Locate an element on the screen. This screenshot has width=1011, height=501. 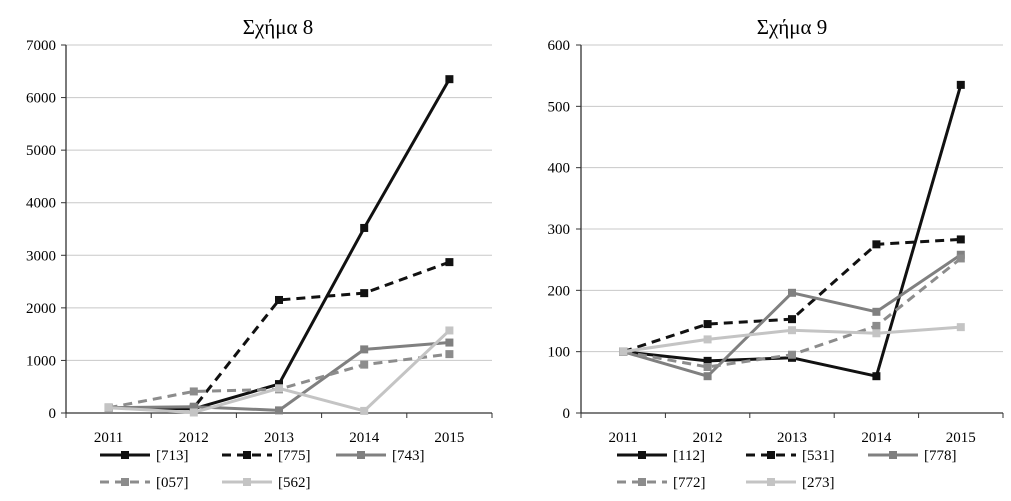
y-tick-label: 200 is located at coordinates (559, 291).